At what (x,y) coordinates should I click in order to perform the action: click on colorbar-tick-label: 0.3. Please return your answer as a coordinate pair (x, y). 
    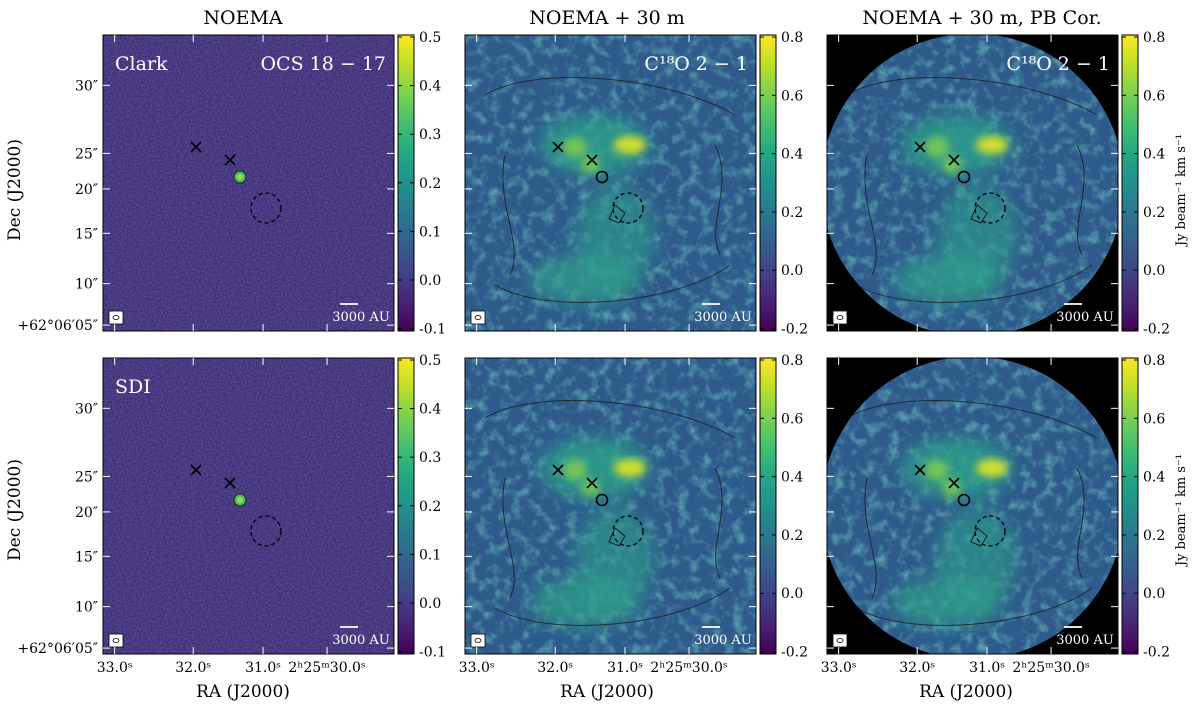
    Looking at the image, I should click on (430, 458).